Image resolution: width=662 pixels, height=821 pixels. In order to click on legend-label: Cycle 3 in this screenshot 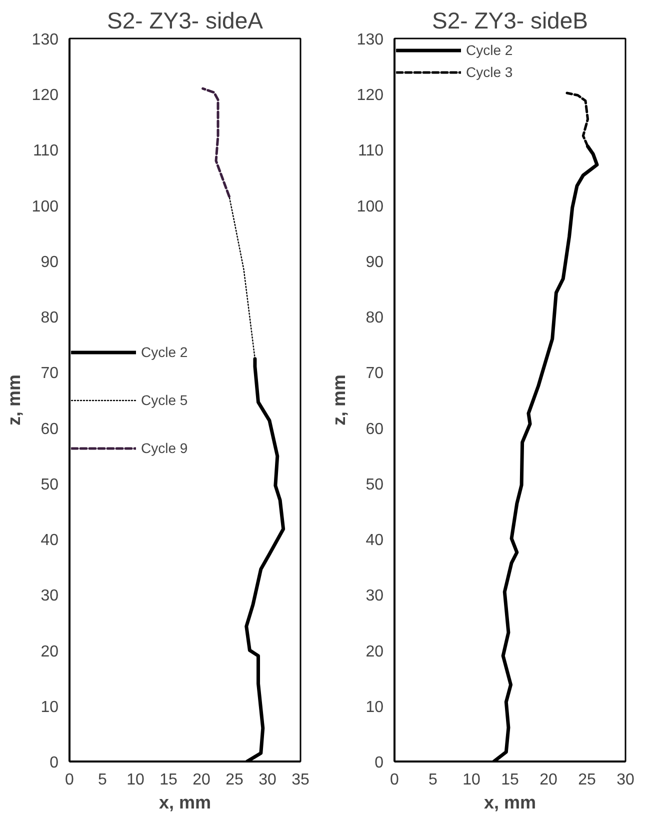, I will do `click(489, 72)`.